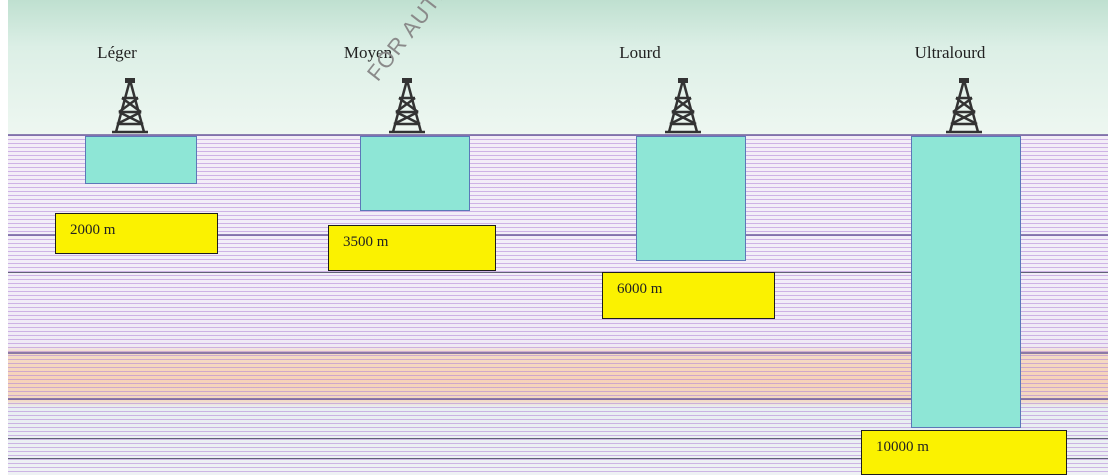 The height and width of the screenshot is (475, 1108). Describe the element at coordinates (688, 295) in the screenshot. I see `depth-label-lourd: 6000 m` at that location.